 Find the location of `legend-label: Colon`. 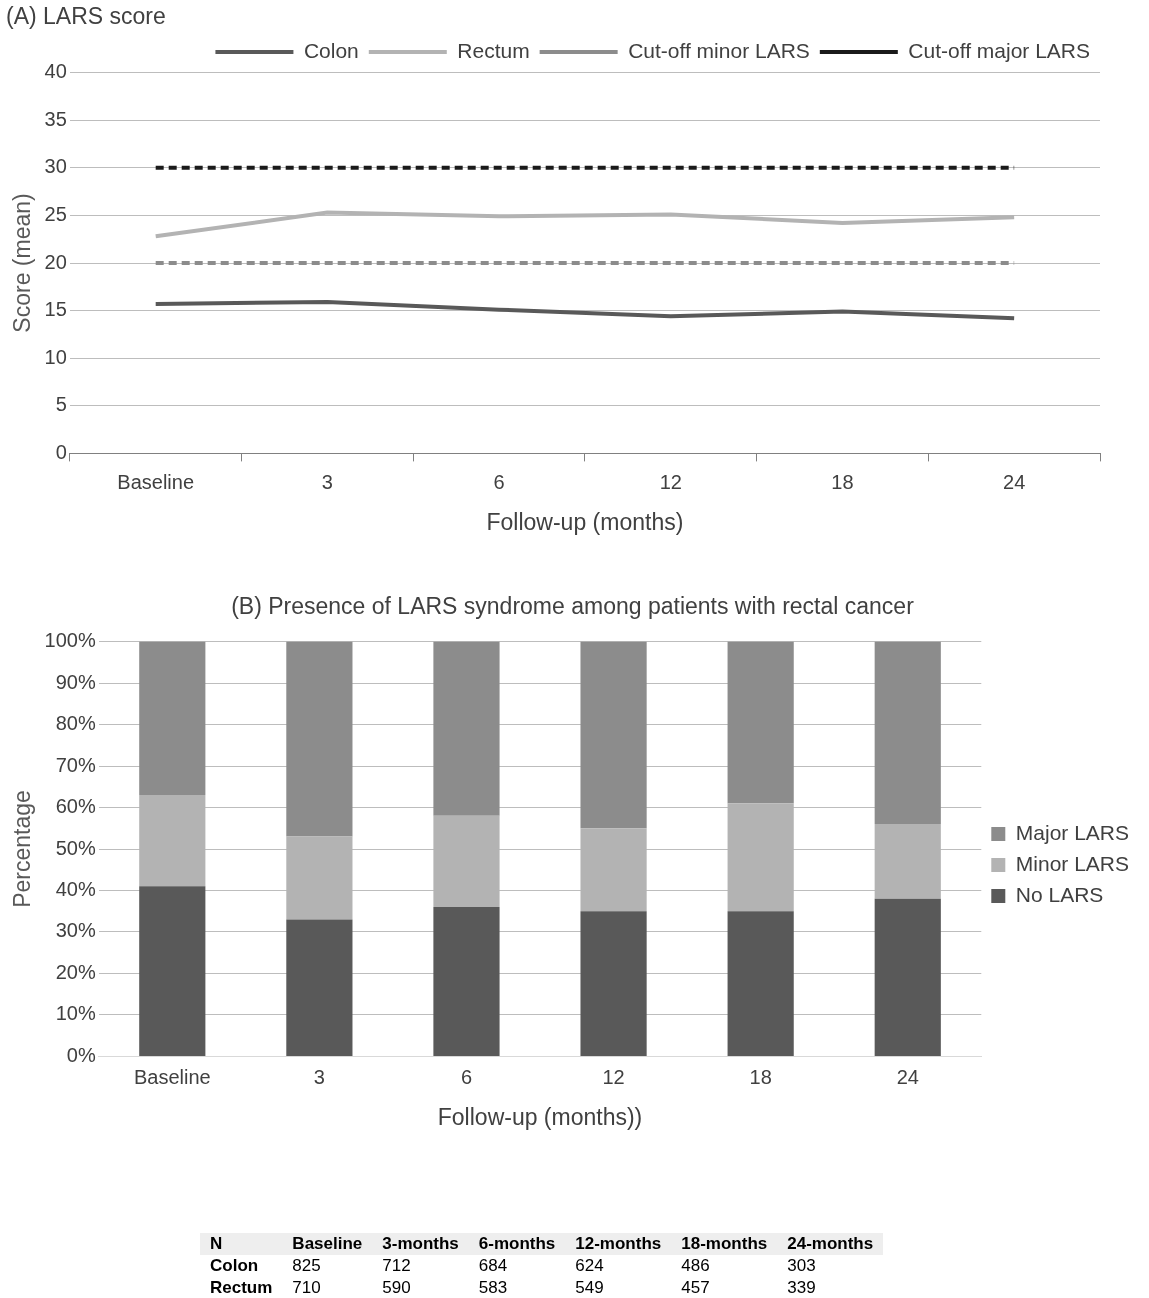

legend-label: Colon is located at coordinates (331, 50).